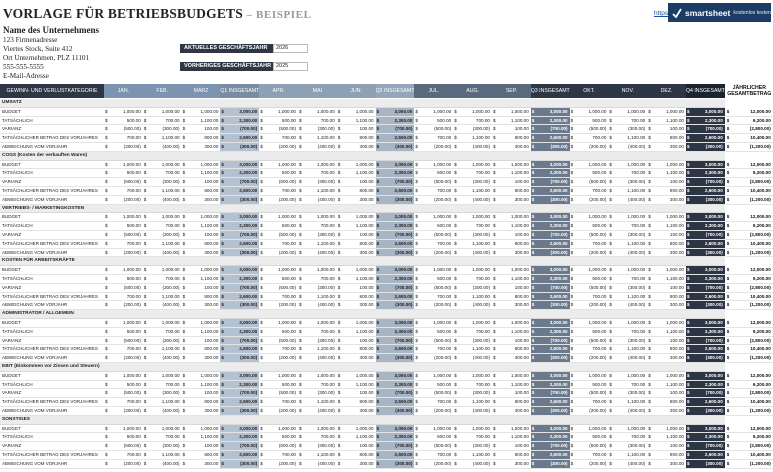 The image size is (773, 472). I want to click on annual-total-cell: $12,000.00, so click(749, 218).